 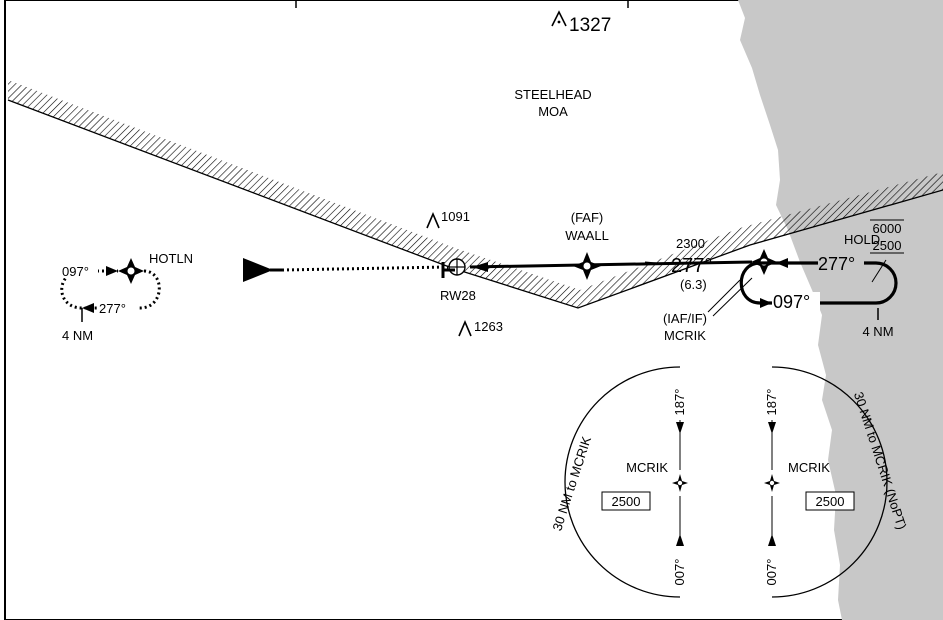 What do you see at coordinates (685, 335) in the screenshot?
I see `iaf-name: MCRIK` at bounding box center [685, 335].